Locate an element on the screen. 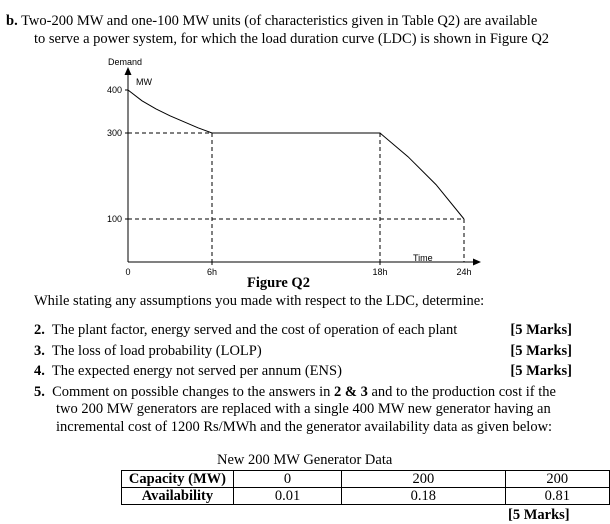 The width and height of the screenshot is (610, 524). table-header-availability: Availability is located at coordinates (177, 496).